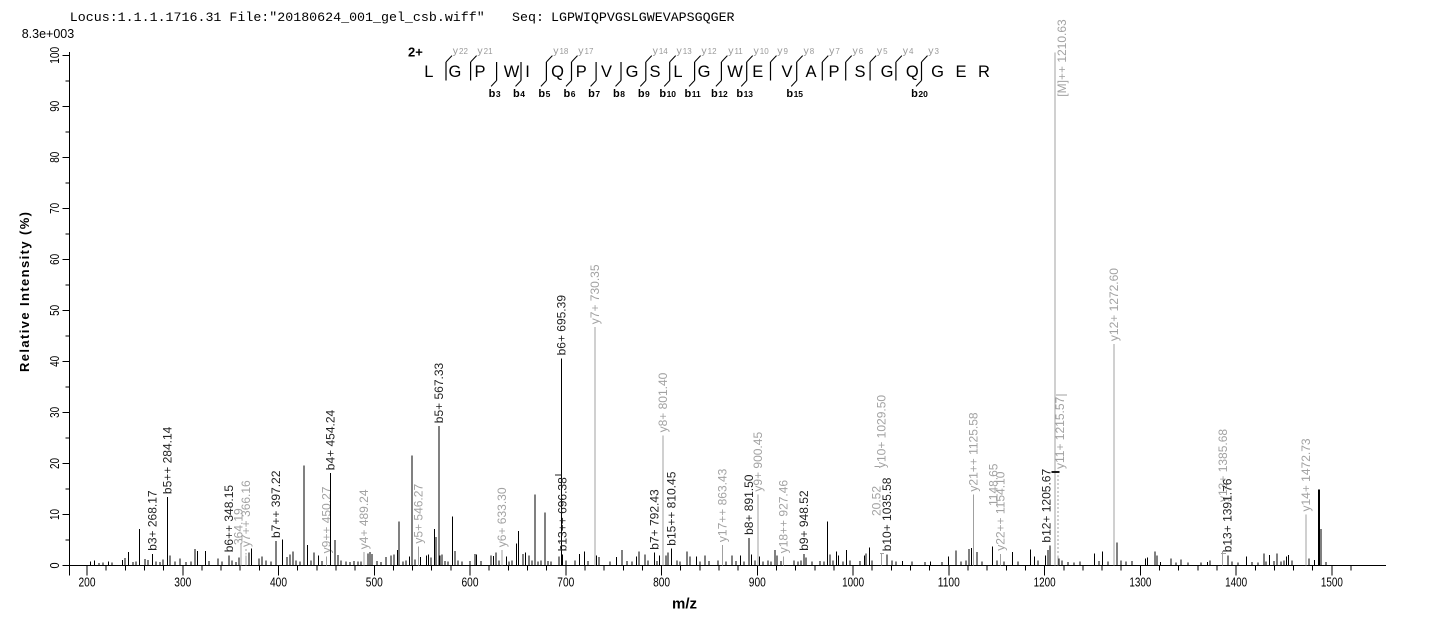 This screenshot has width=1436, height=625. I want to click on svg-text: b11, so click(692, 94).